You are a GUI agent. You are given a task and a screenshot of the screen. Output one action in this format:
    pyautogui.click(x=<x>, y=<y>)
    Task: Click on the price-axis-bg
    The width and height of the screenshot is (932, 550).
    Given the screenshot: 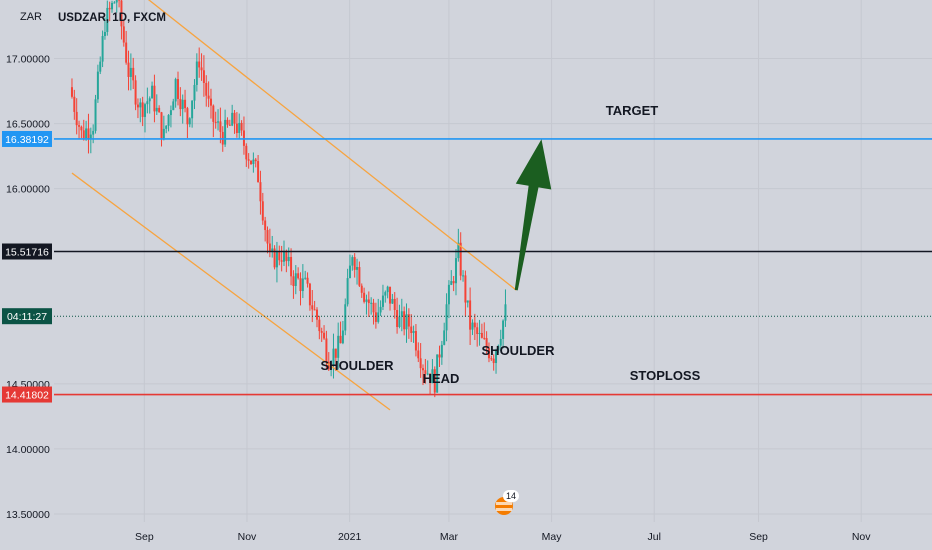 What is the action you would take?
    pyautogui.click(x=27, y=275)
    